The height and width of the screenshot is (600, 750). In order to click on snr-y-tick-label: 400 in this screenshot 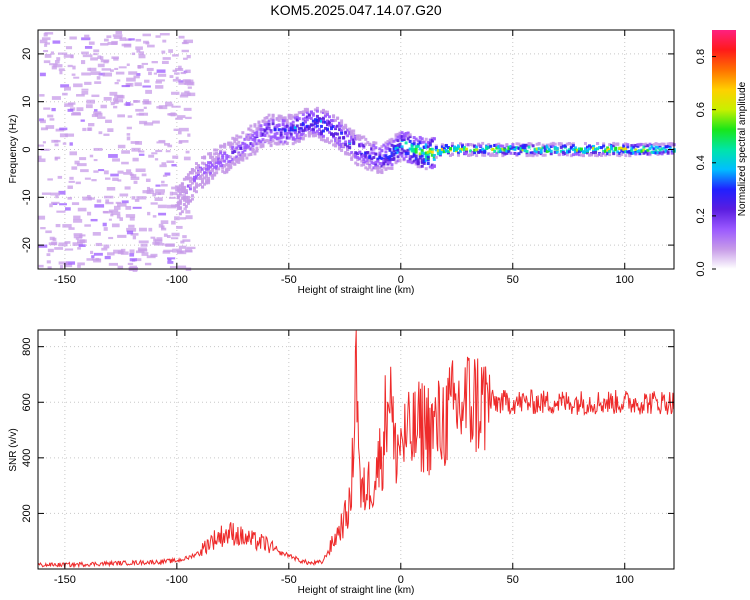, I will do `click(27, 458)`.